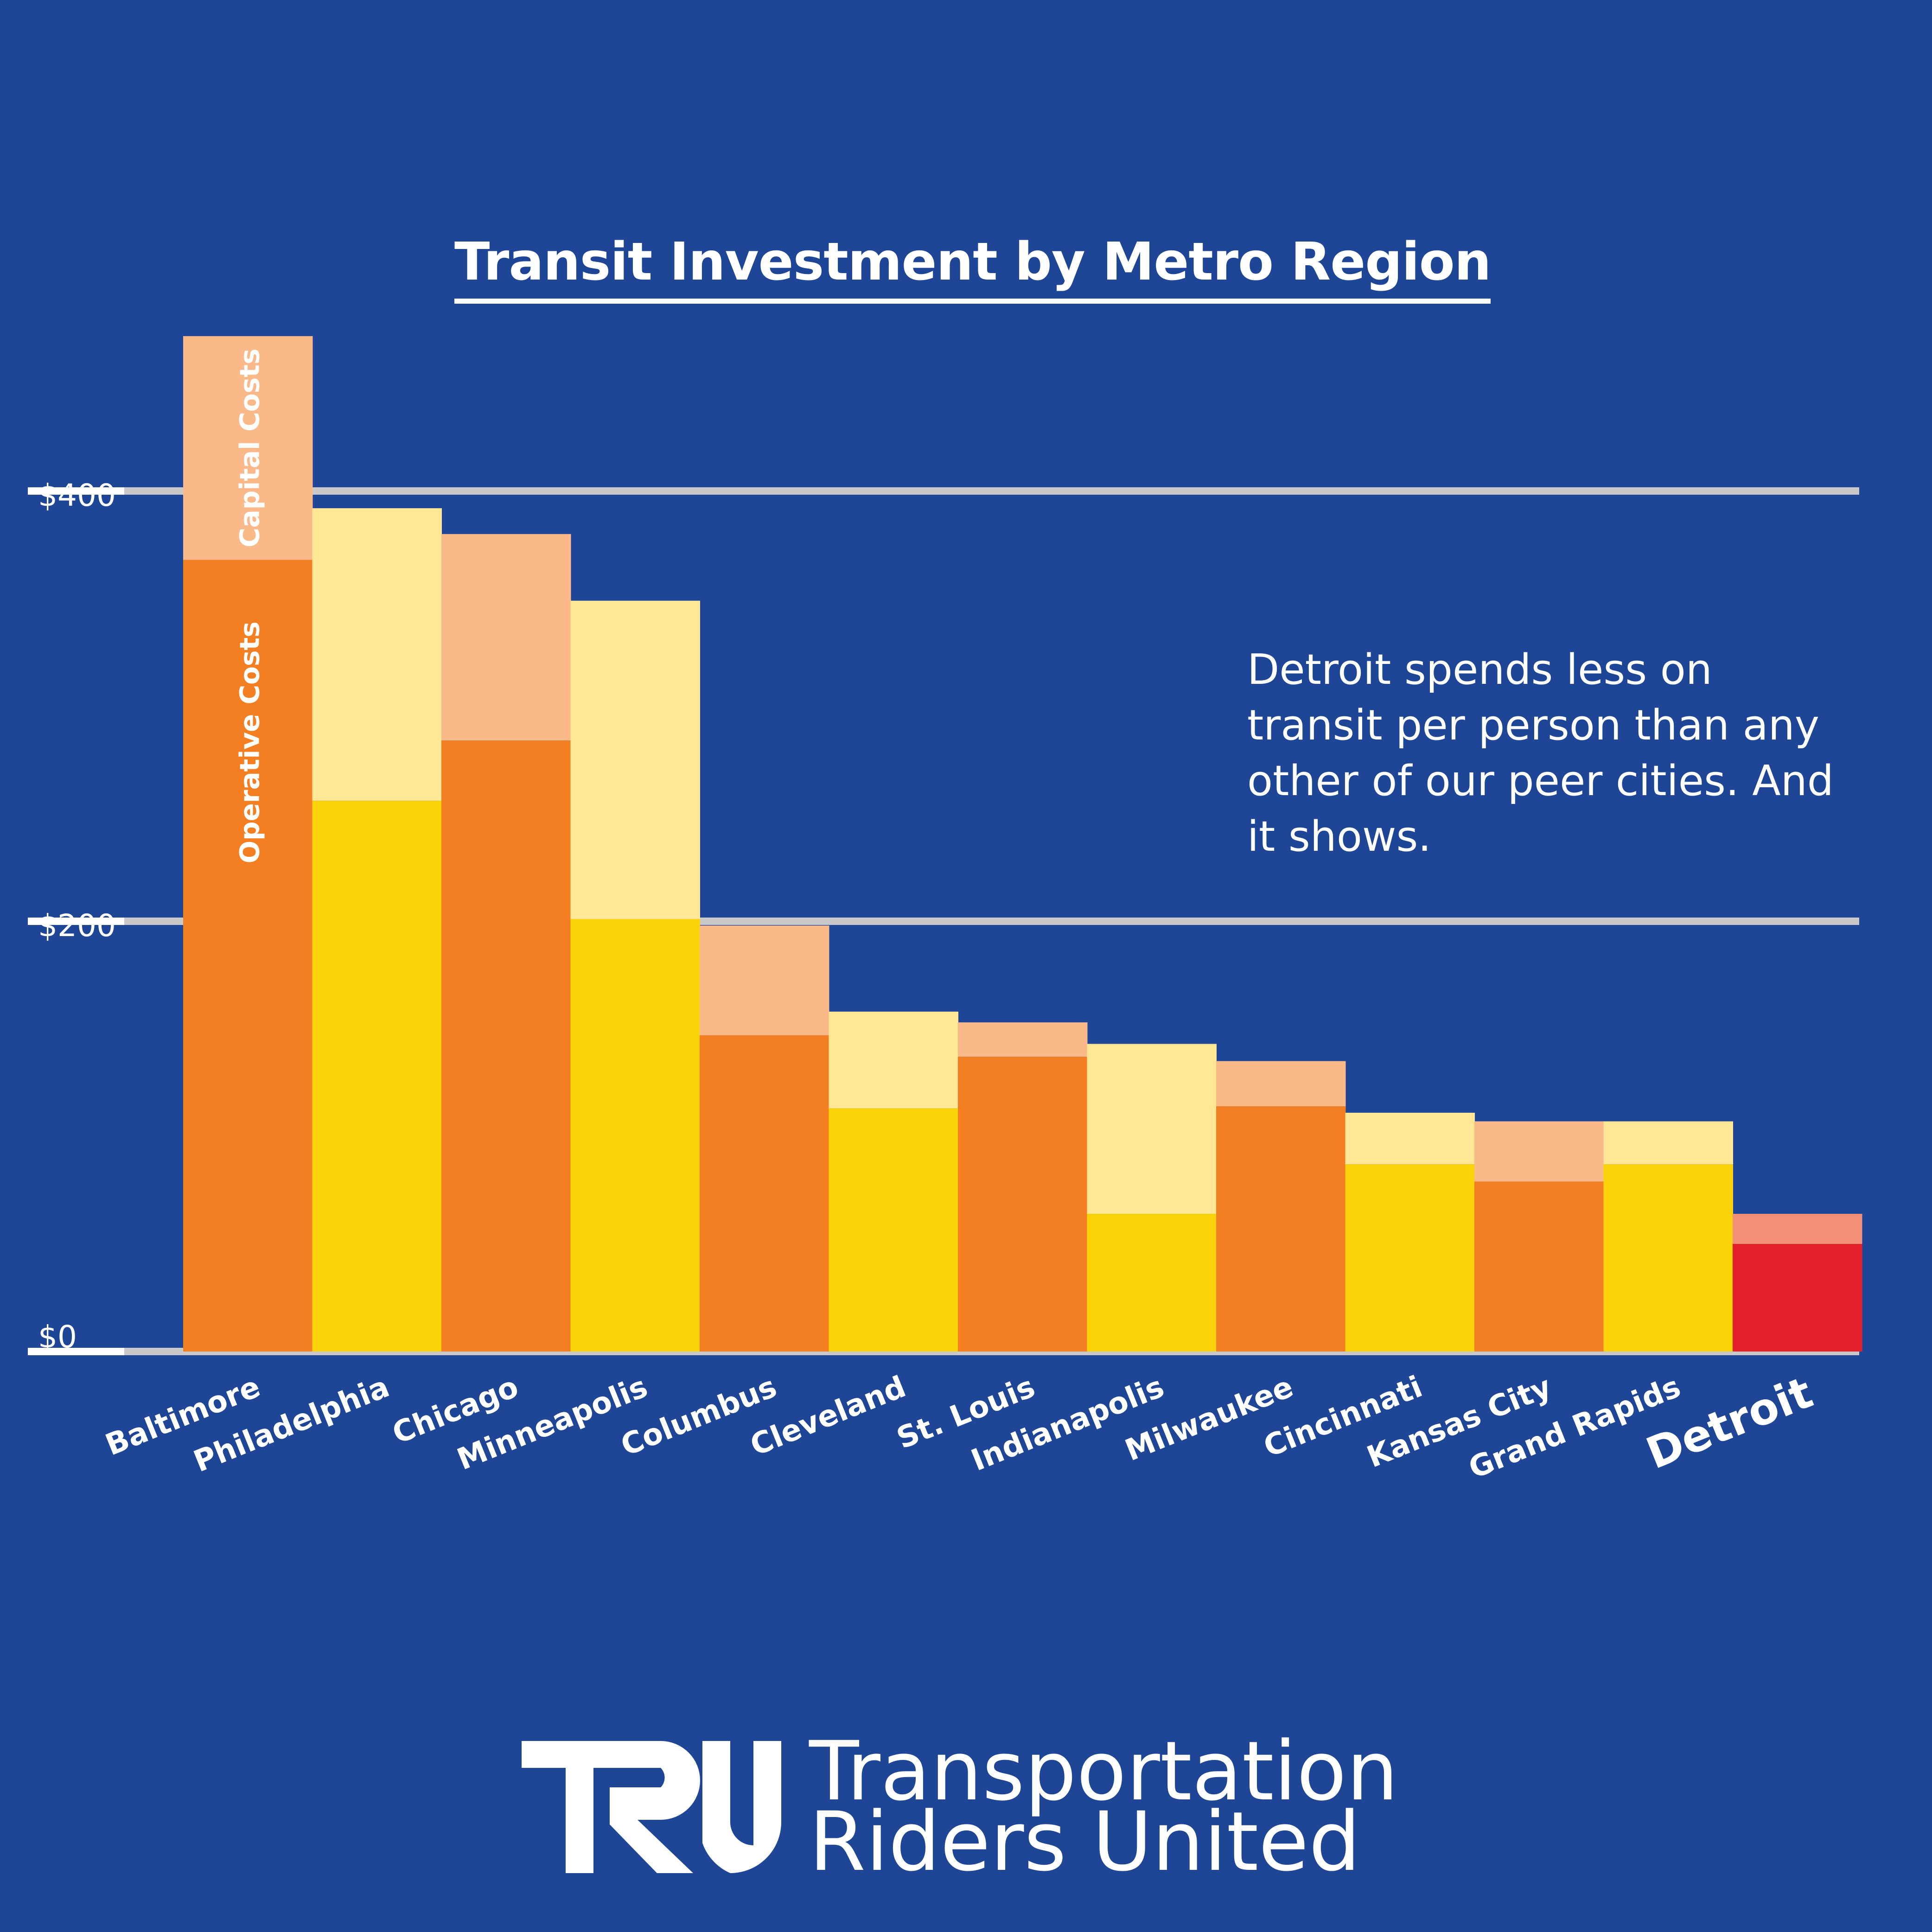 Image resolution: width=1932 pixels, height=1932 pixels. I want to click on bar-operative-cincinnati, so click(1410, 1258).